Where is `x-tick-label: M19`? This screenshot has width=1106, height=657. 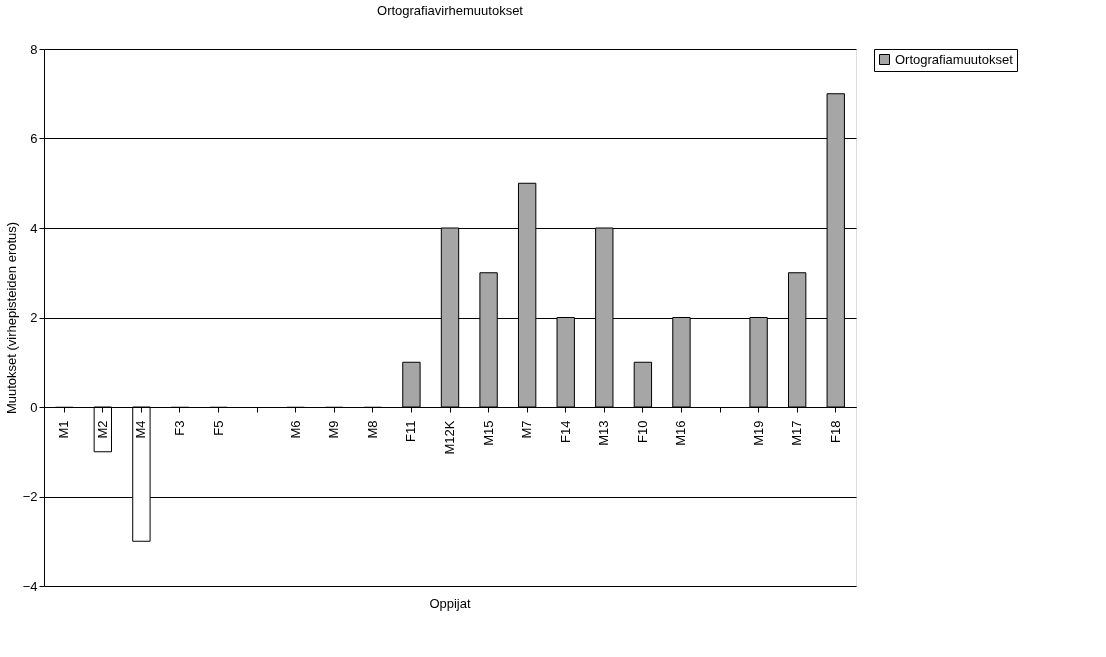
x-tick-label: M19 is located at coordinates (758, 433).